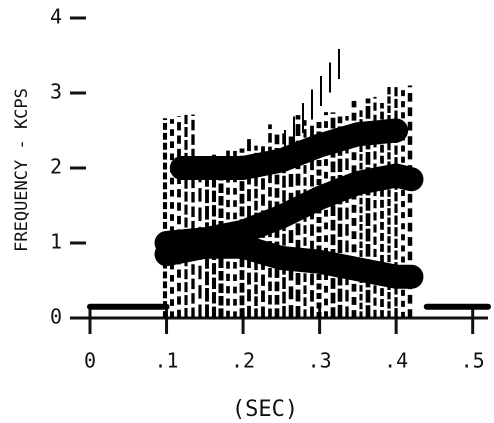 This screenshot has width=494, height=423. Describe the element at coordinates (56, 317) in the screenshot. I see `y-tick-label: 0` at that location.